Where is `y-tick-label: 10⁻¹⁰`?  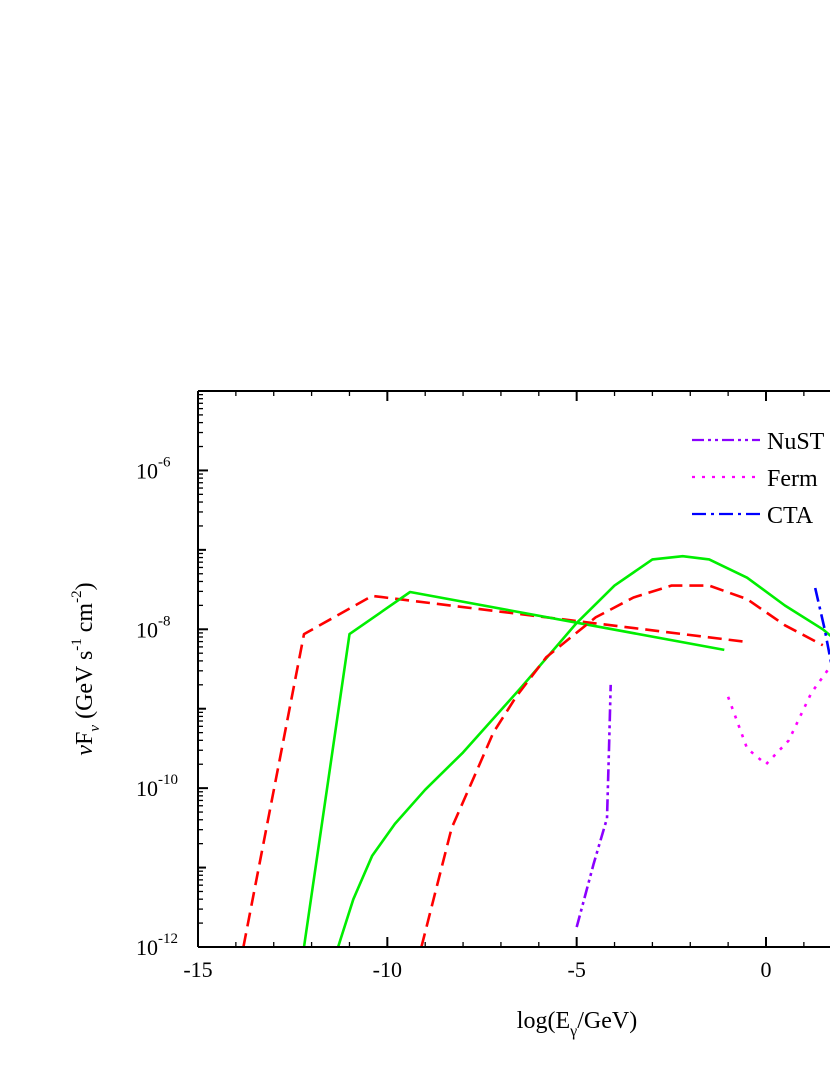 y-tick-label: 10⁻¹⁰ is located at coordinates (157, 786).